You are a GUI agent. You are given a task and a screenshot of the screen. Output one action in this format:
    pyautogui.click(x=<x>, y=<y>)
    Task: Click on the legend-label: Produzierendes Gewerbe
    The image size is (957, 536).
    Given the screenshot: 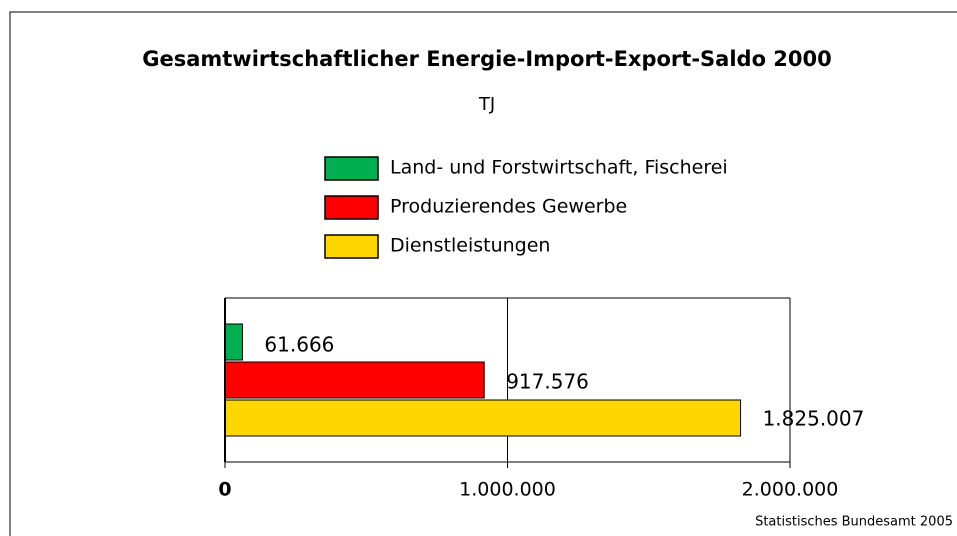 What is the action you would take?
    pyautogui.click(x=508, y=207)
    